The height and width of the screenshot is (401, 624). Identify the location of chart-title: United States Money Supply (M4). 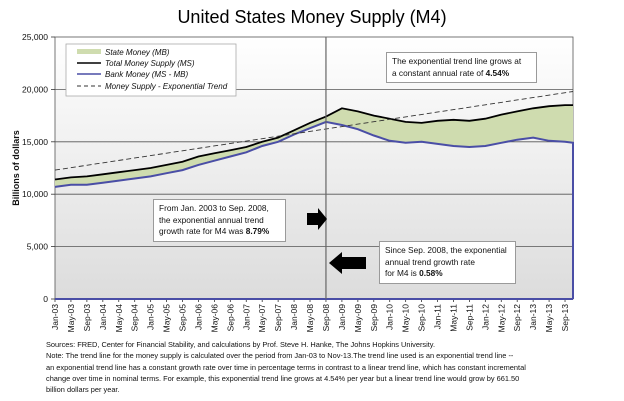
(311, 17).